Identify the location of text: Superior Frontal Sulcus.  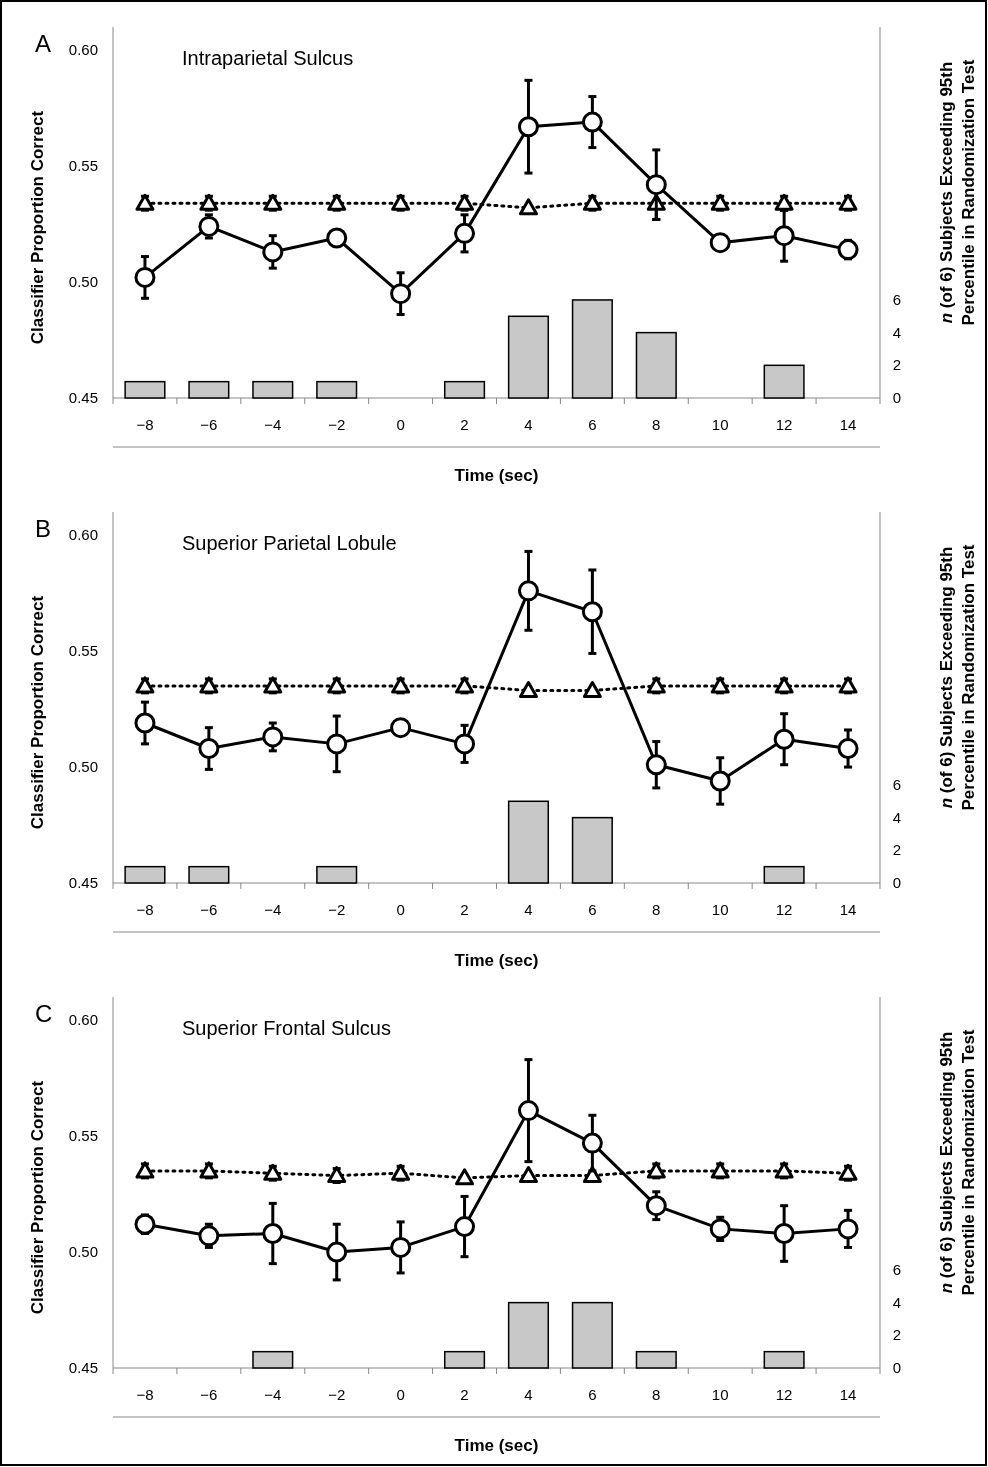
(286, 1028).